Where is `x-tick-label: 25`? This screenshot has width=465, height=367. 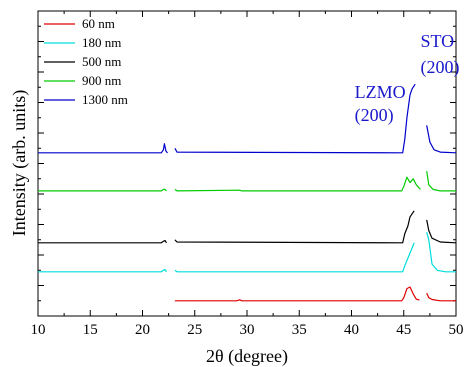 x-tick-label: 25 is located at coordinates (194, 330).